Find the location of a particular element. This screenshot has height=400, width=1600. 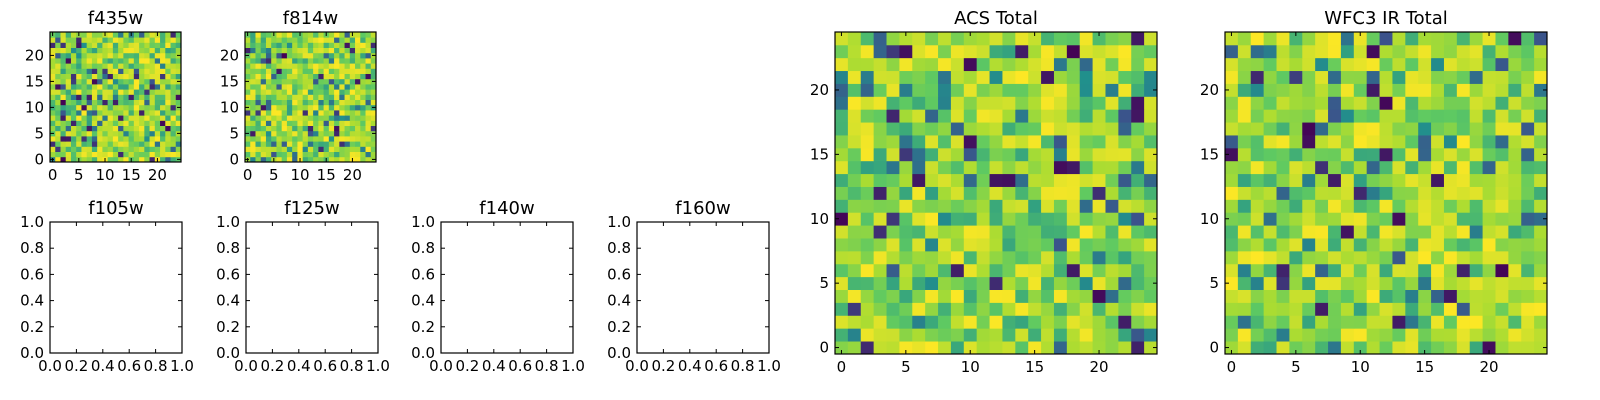

axes-frame is located at coordinates (116, 287).